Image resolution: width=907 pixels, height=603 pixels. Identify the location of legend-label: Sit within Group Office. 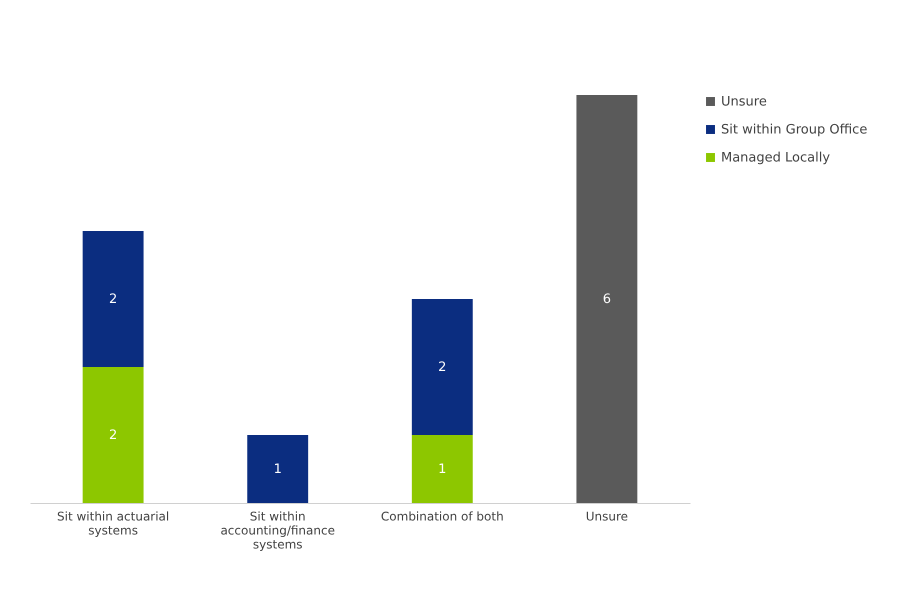
(794, 130).